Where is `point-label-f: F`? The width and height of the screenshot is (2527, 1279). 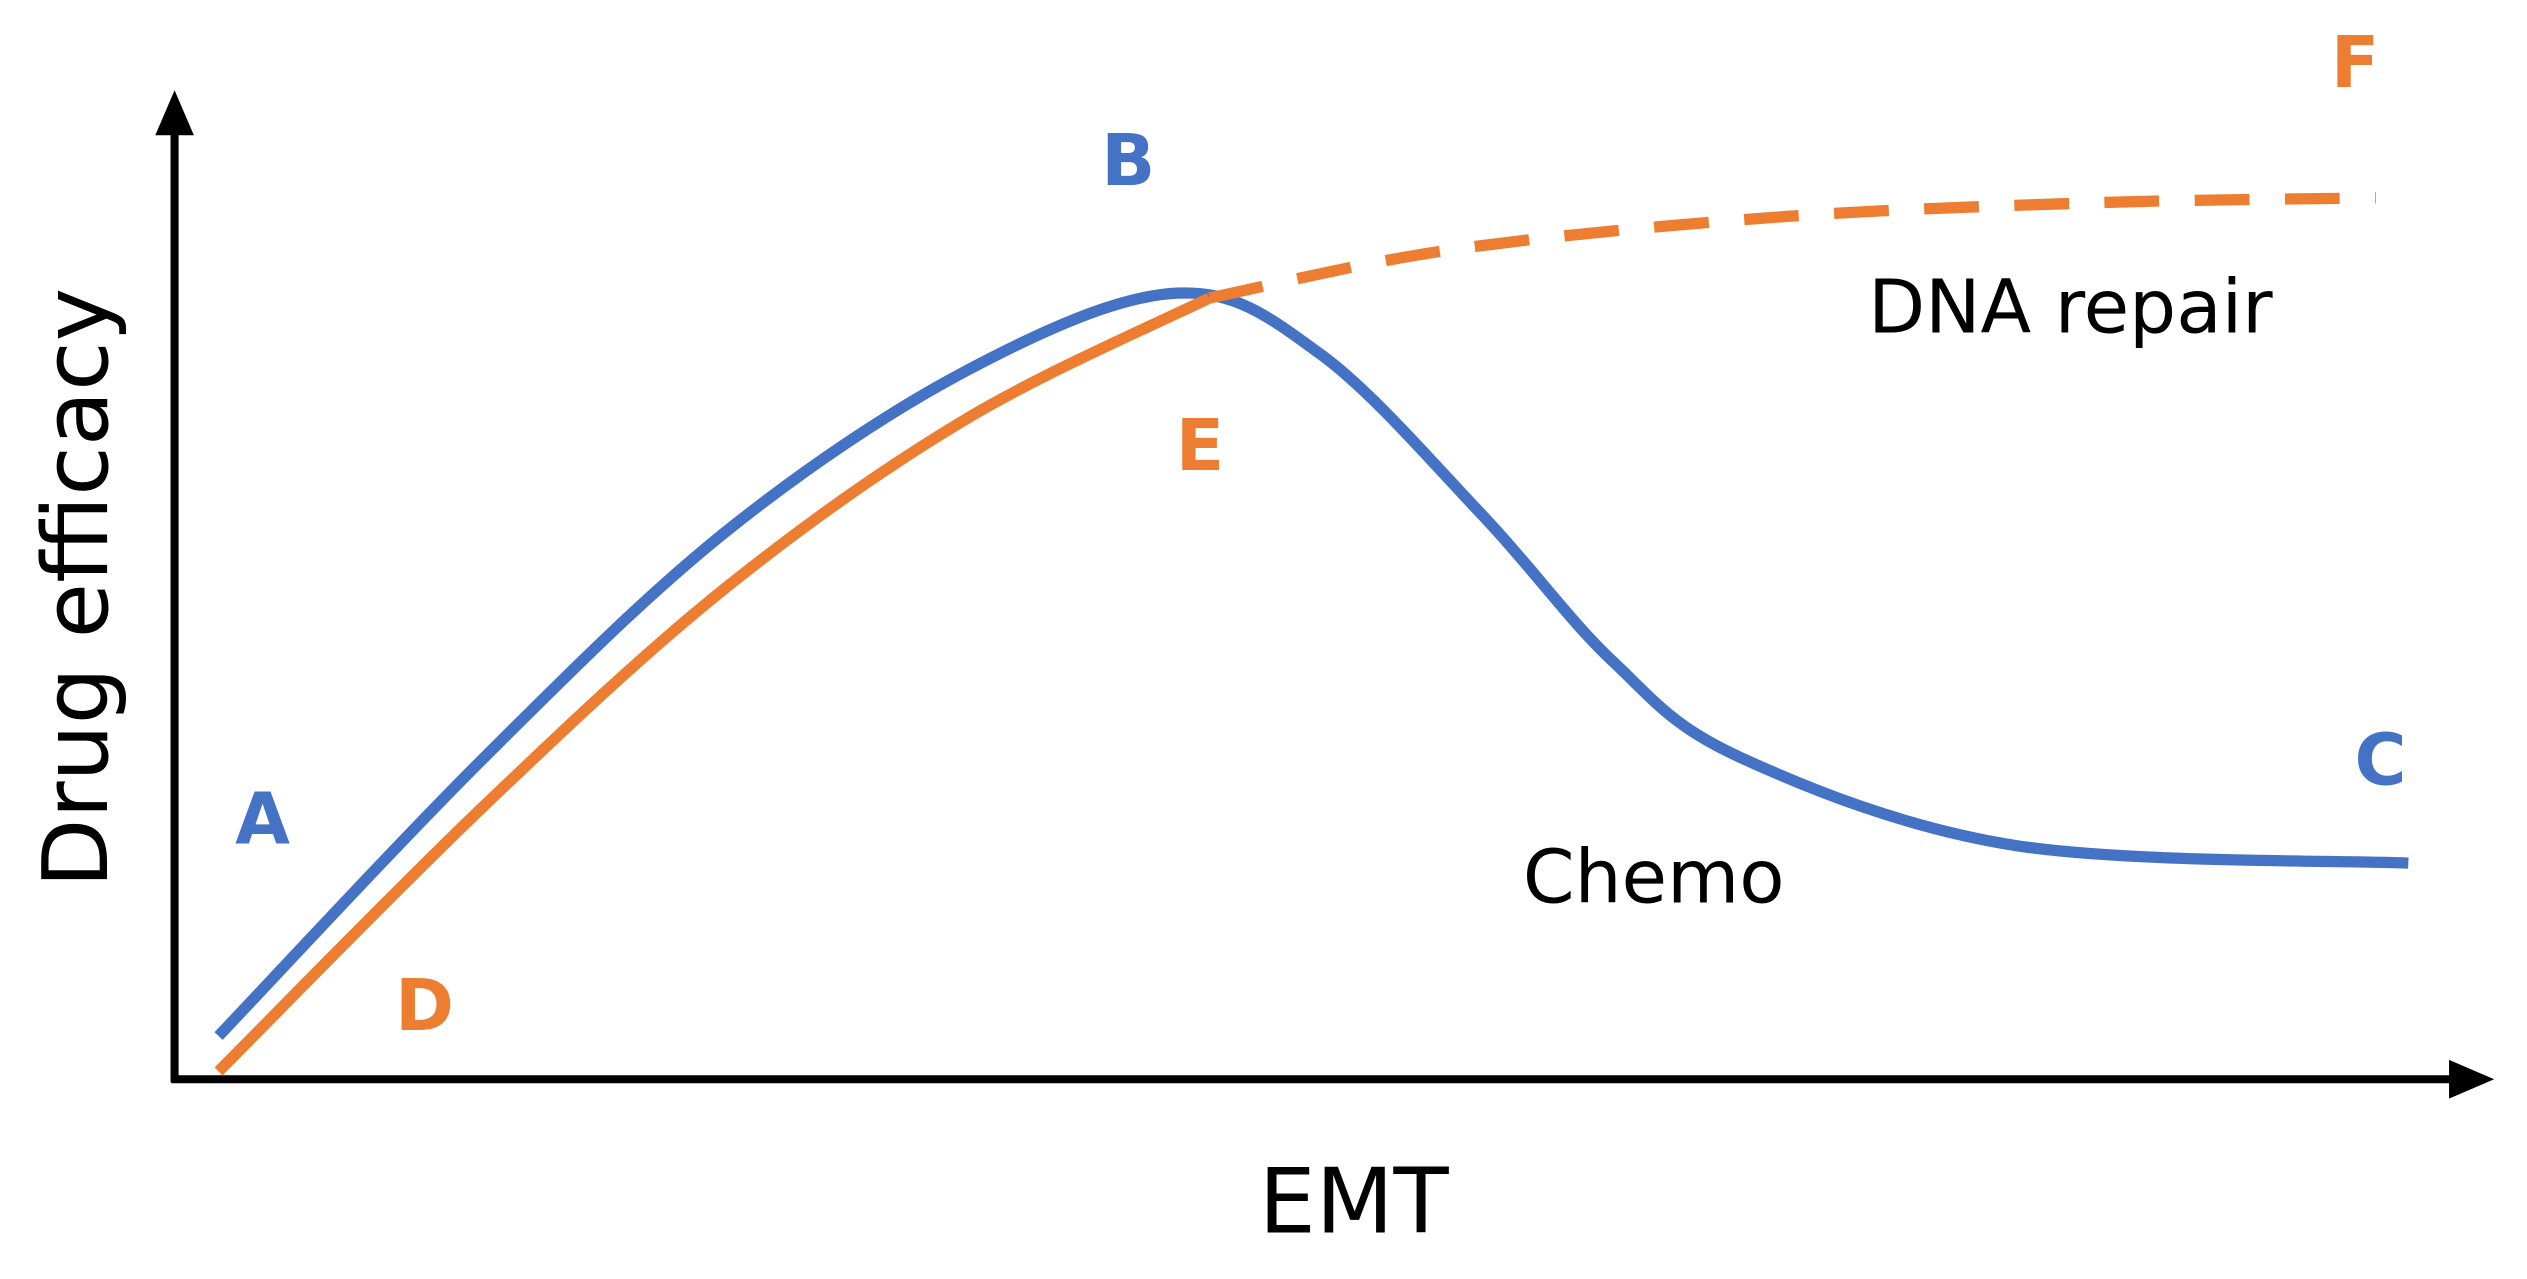
point-label-f: F is located at coordinates (2355, 62).